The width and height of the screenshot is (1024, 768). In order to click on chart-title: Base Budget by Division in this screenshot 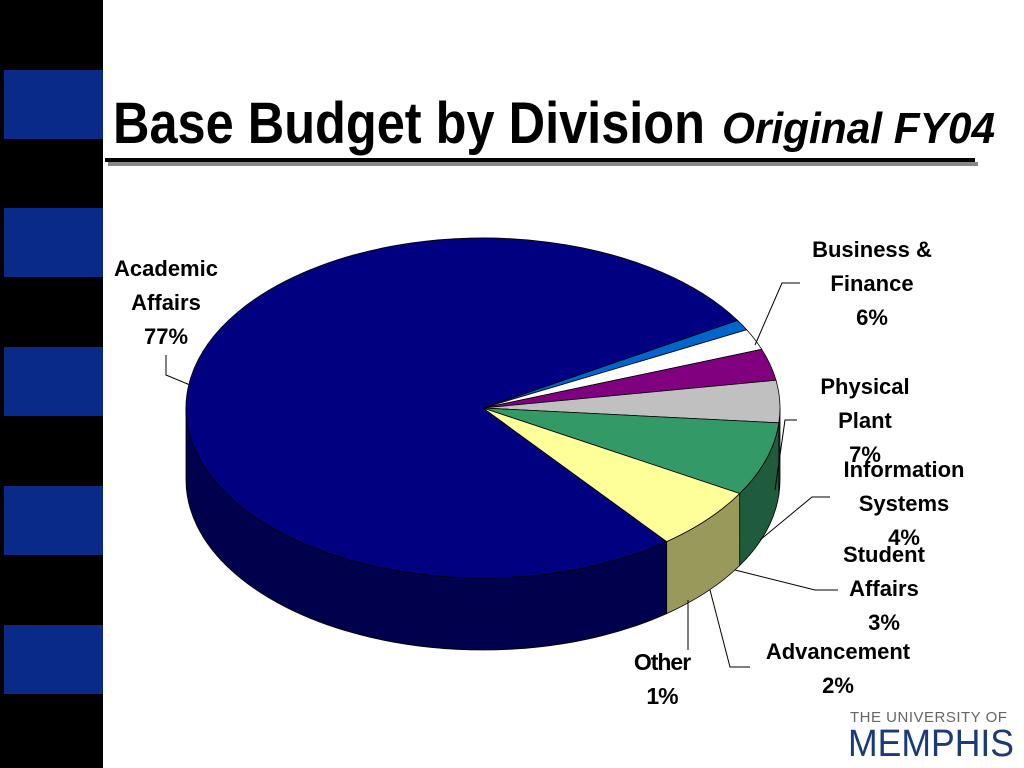, I will do `click(409, 123)`.